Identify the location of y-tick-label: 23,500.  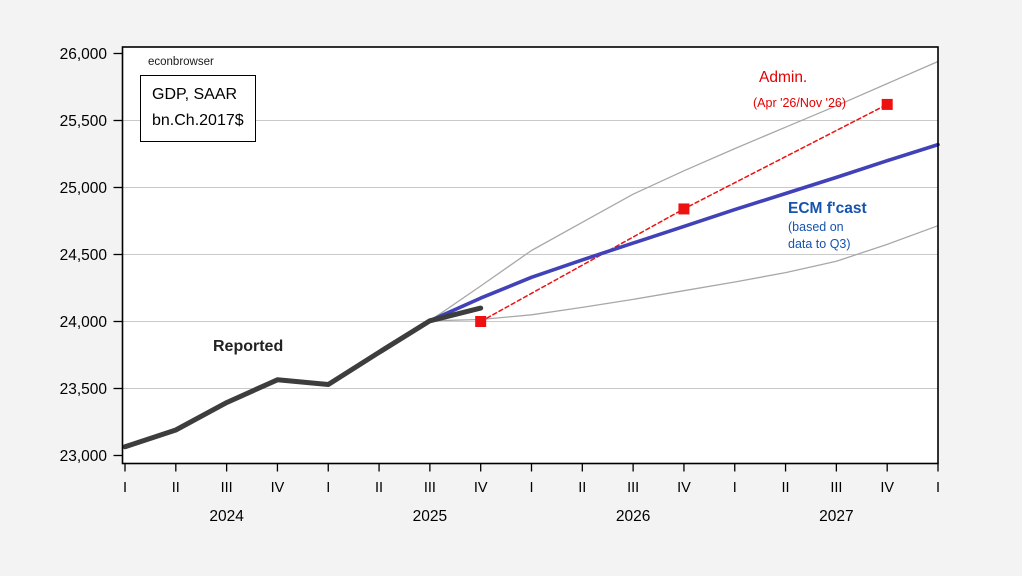
(84, 389).